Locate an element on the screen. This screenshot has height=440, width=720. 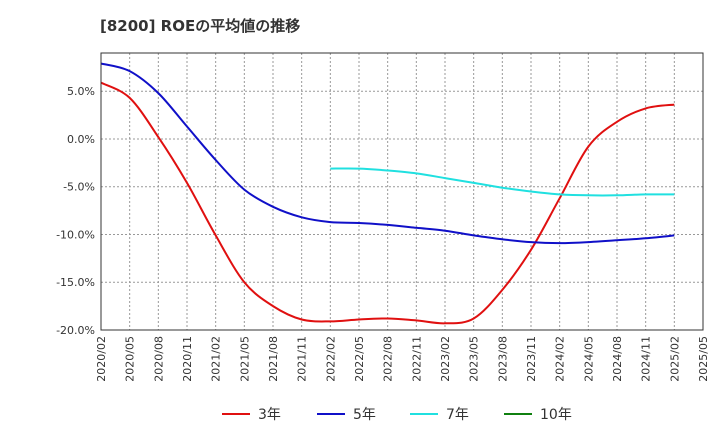
y-tick-label: -5.0% is located at coordinates (79, 187).